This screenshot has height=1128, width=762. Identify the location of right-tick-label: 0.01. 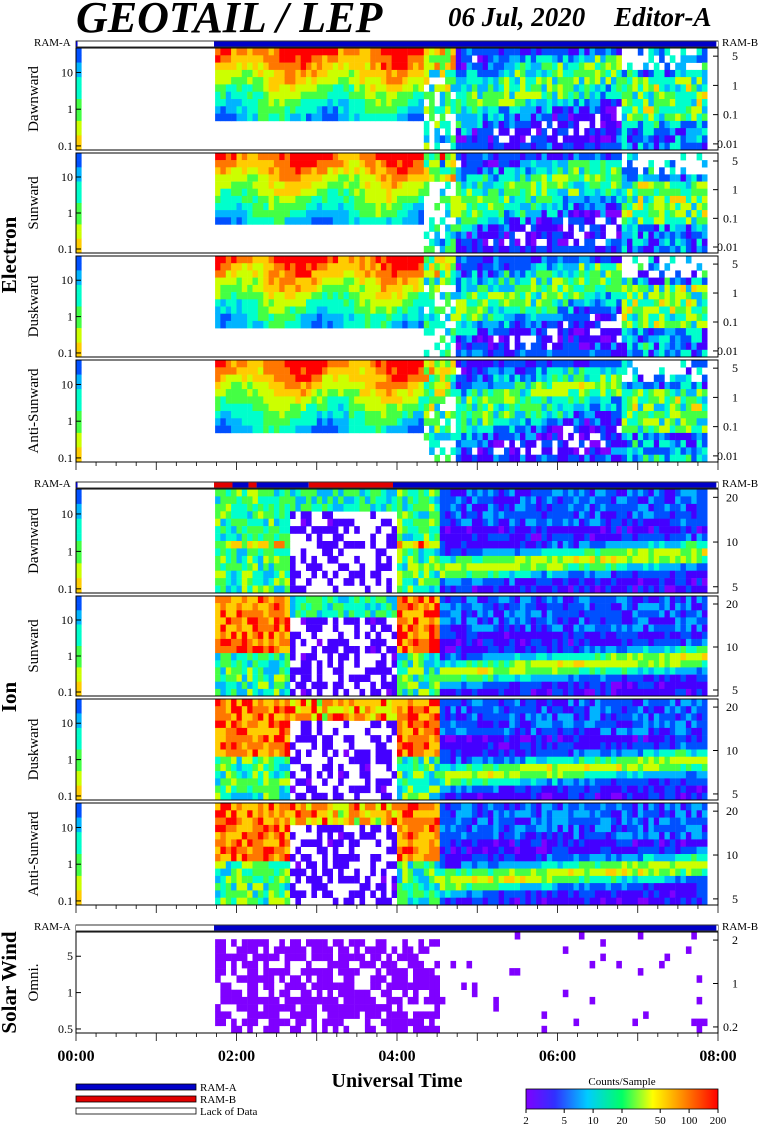
(727, 247).